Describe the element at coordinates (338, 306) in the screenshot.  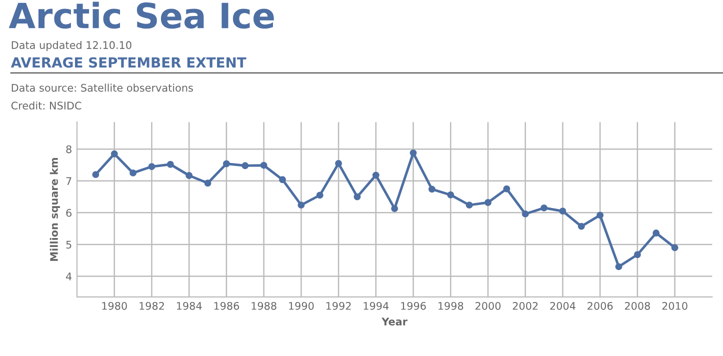
I see `x-tick-label: 1992` at that location.